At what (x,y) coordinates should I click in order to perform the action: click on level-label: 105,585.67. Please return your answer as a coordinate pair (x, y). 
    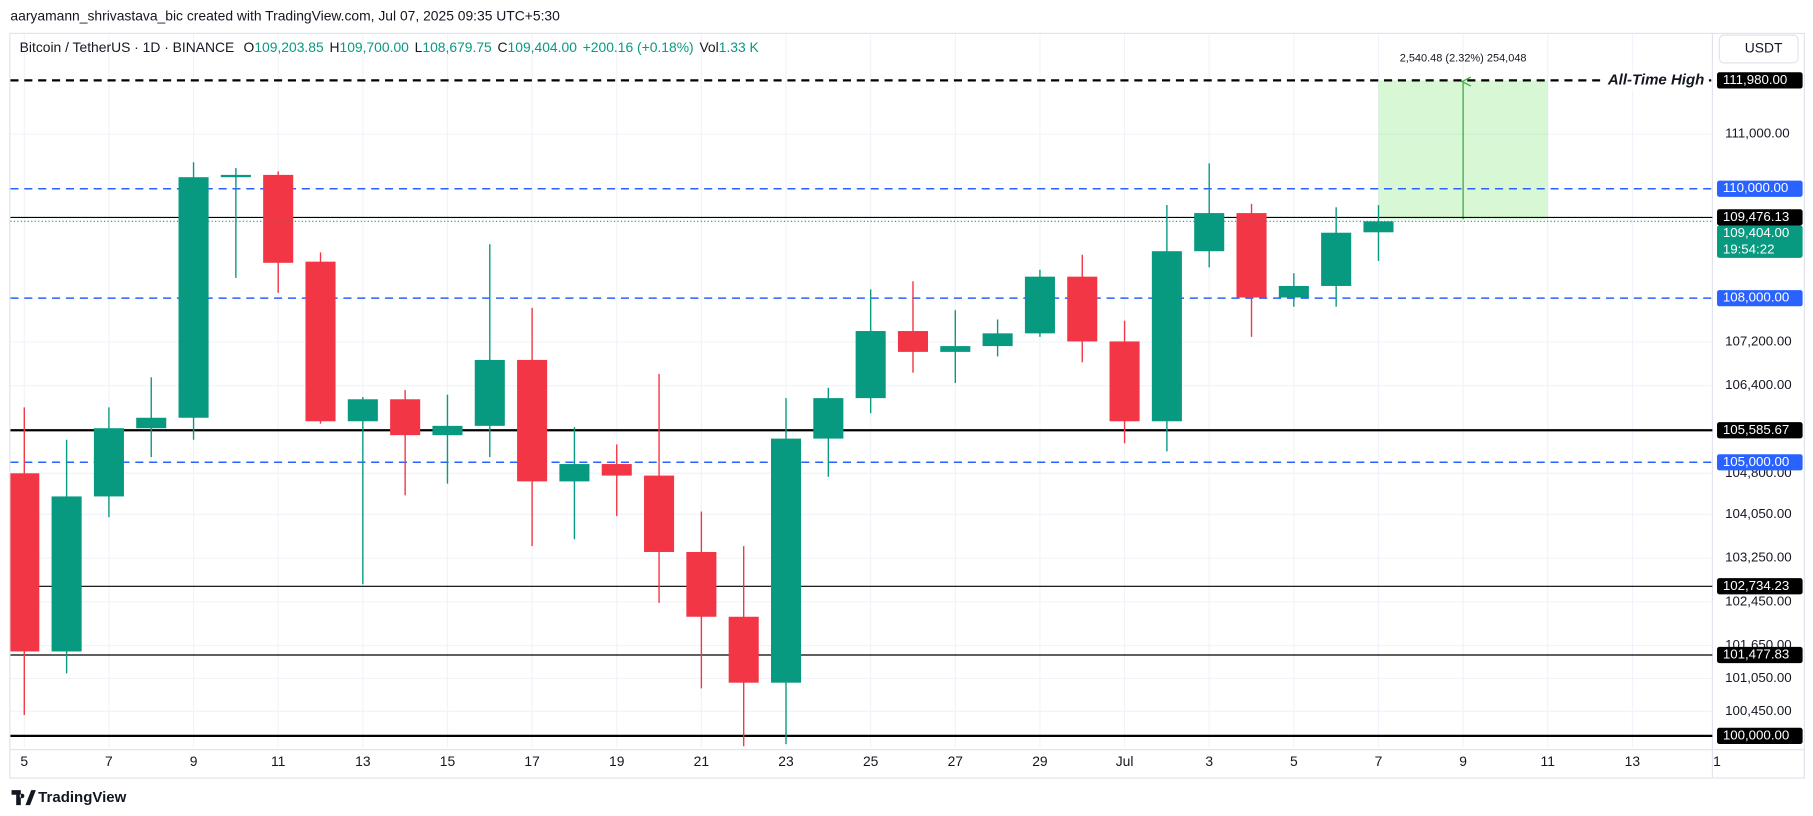
    Looking at the image, I should click on (1756, 429).